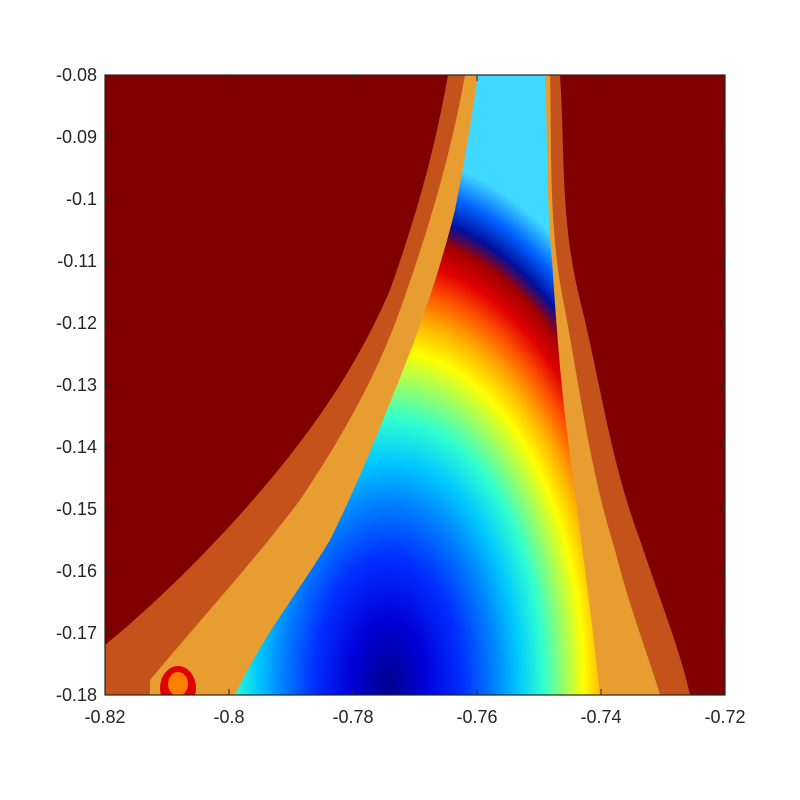 The height and width of the screenshot is (800, 800). What do you see at coordinates (228, 717) in the screenshot?
I see `x-tick-label: -0.8` at bounding box center [228, 717].